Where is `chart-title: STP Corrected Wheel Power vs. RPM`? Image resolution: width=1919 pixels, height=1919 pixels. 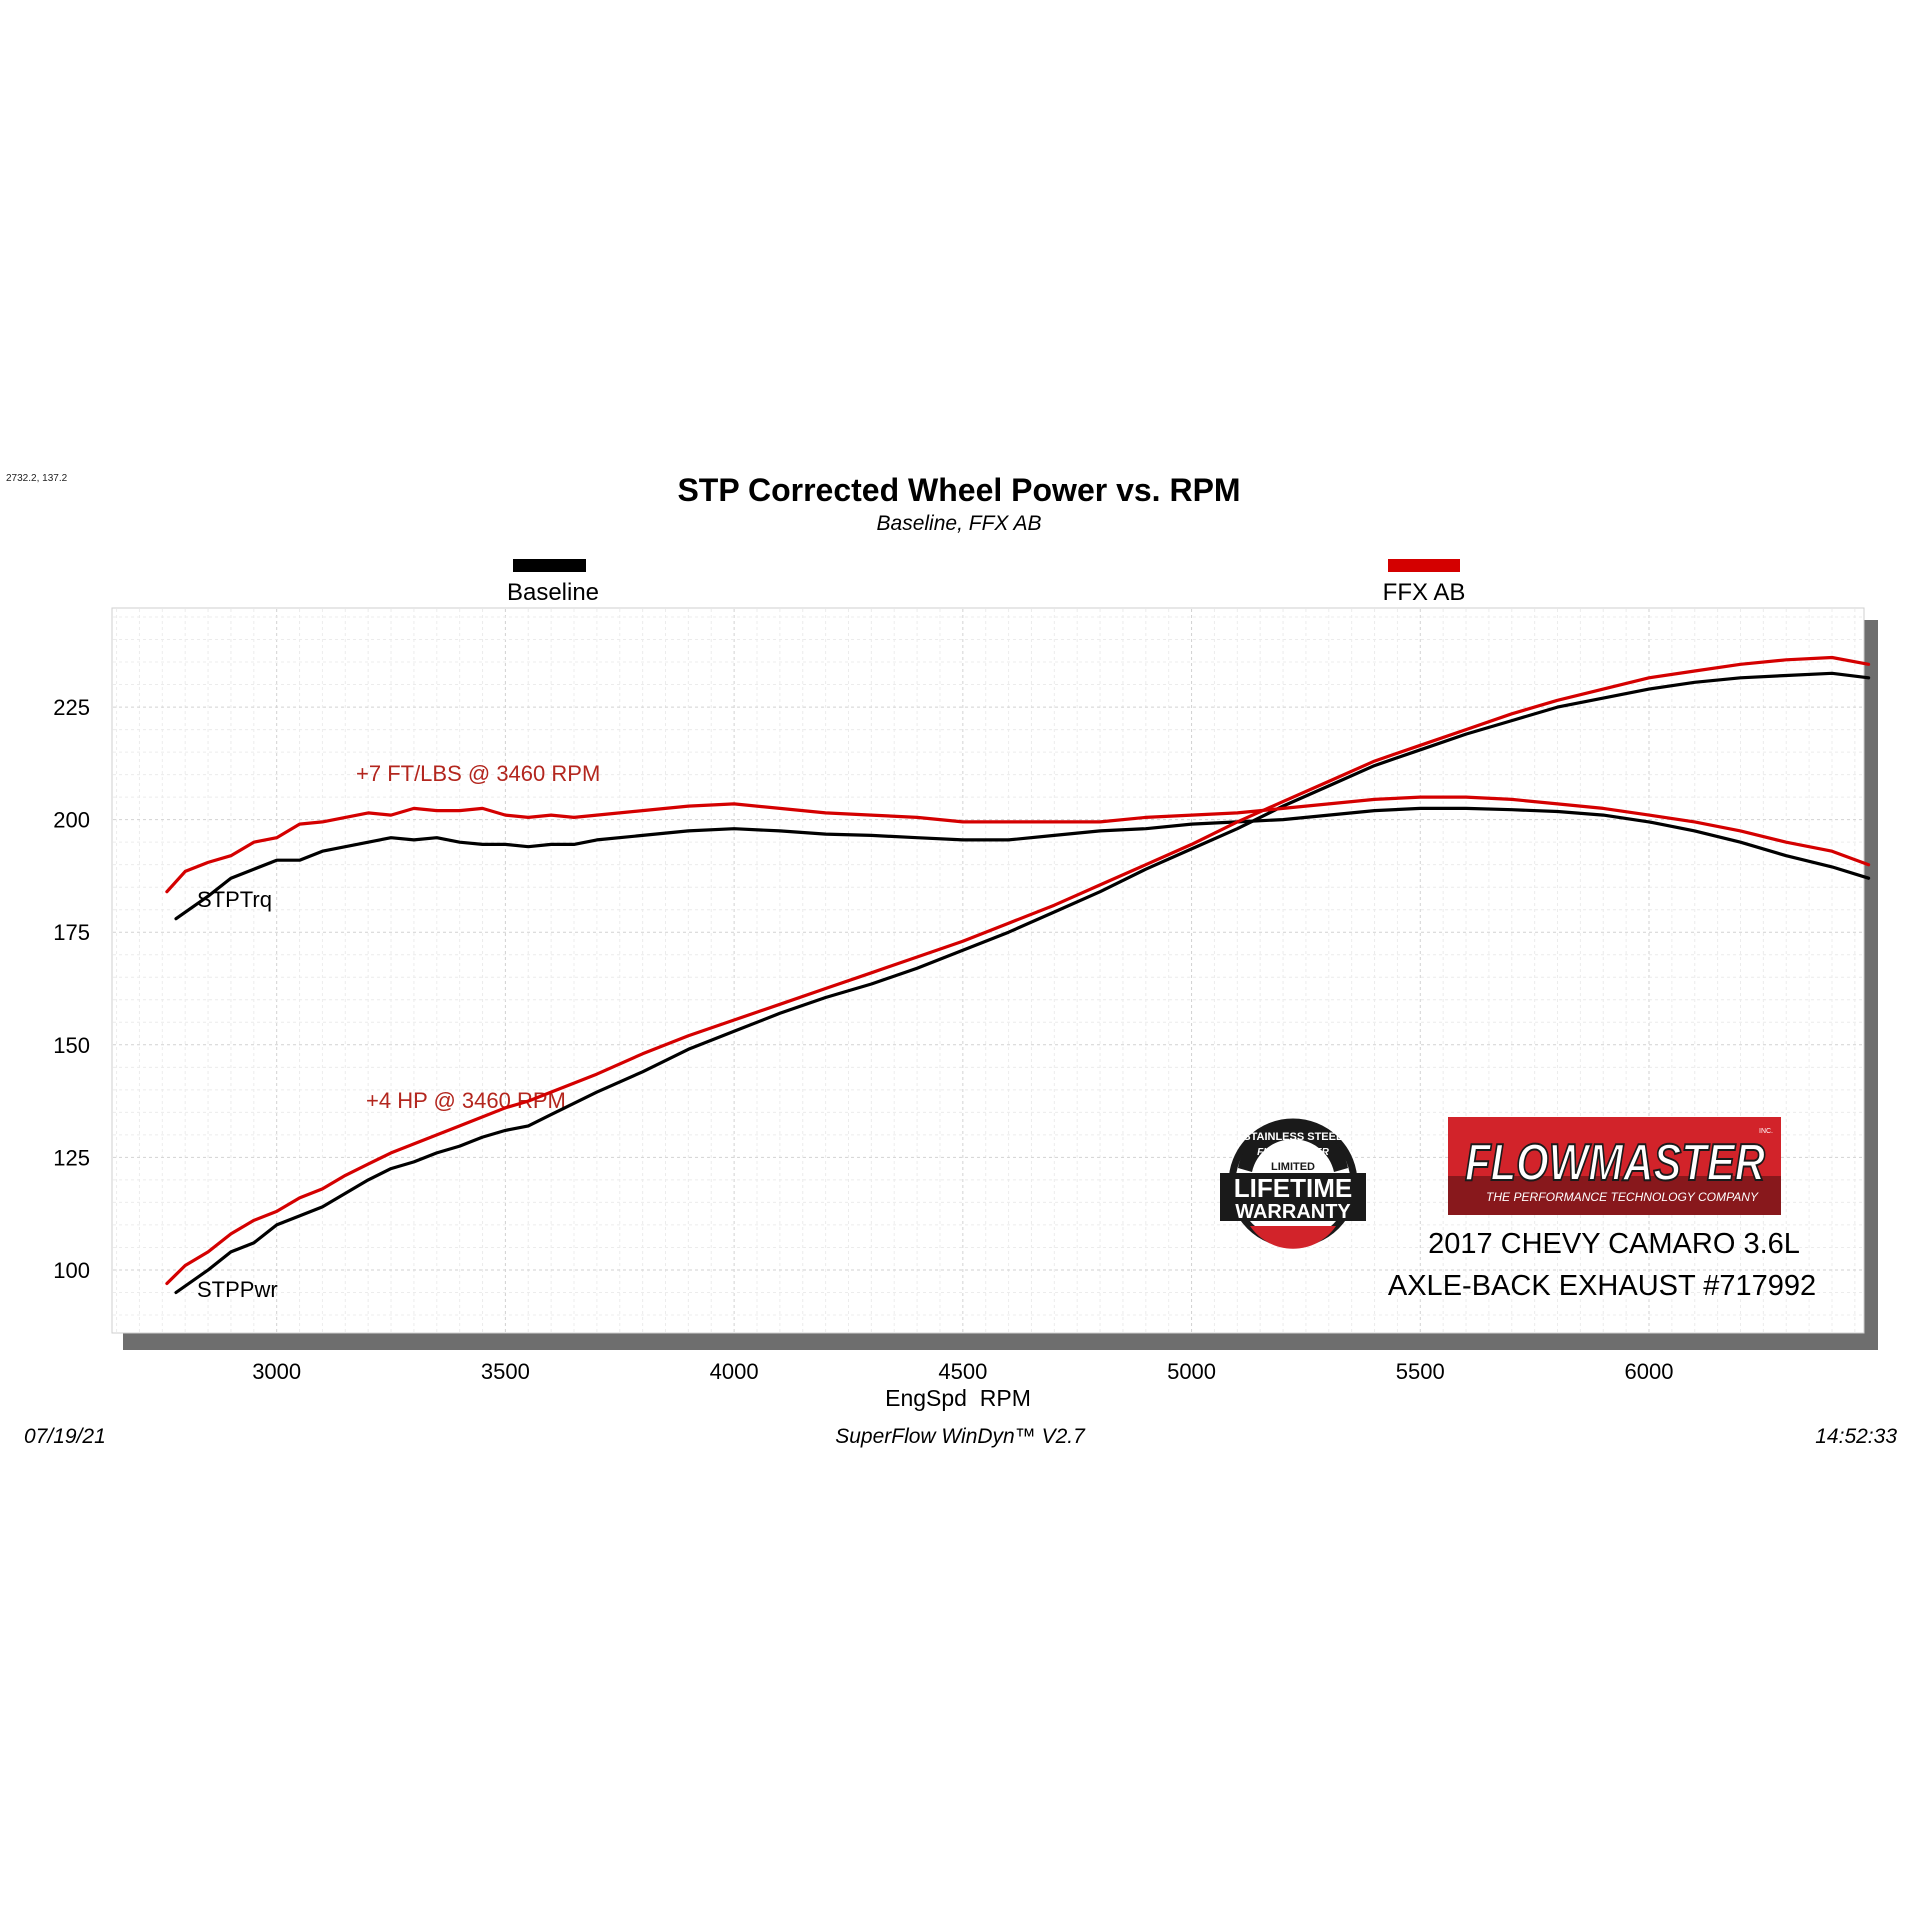
chart-title: STP Corrected Wheel Power vs. RPM is located at coordinates (958, 490).